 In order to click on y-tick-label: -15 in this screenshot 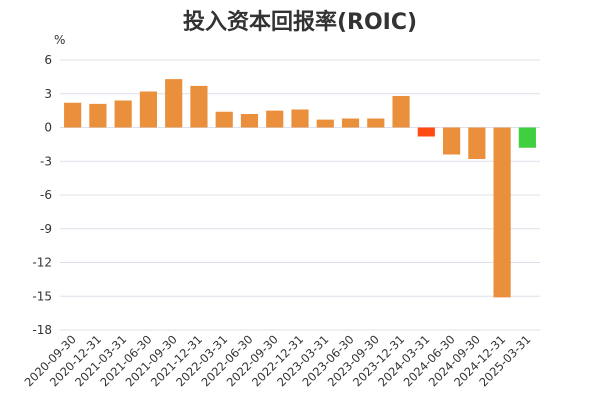, I will do `click(42, 296)`.